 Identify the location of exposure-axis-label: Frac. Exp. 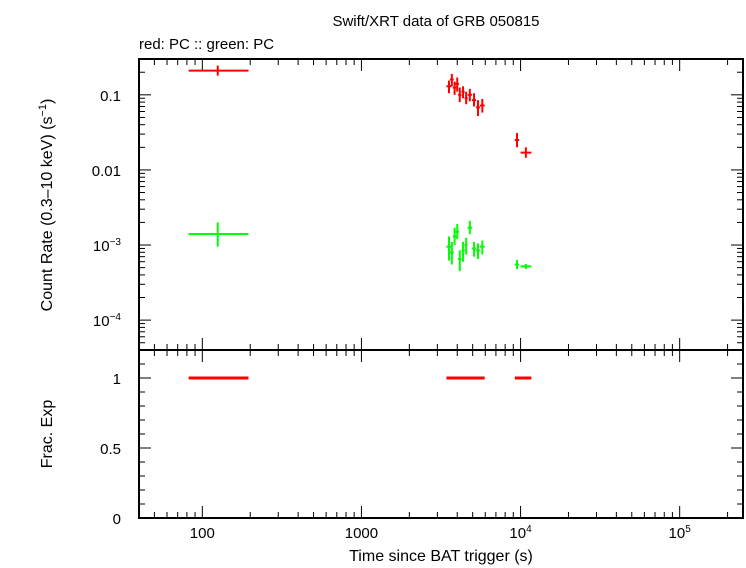
(47, 434).